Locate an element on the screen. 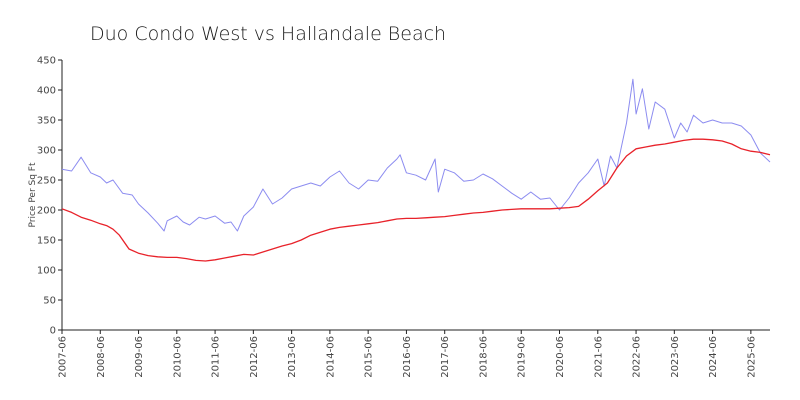 This screenshot has height=400, width=800. x-tick-label: 2016-06 is located at coordinates (407, 357).